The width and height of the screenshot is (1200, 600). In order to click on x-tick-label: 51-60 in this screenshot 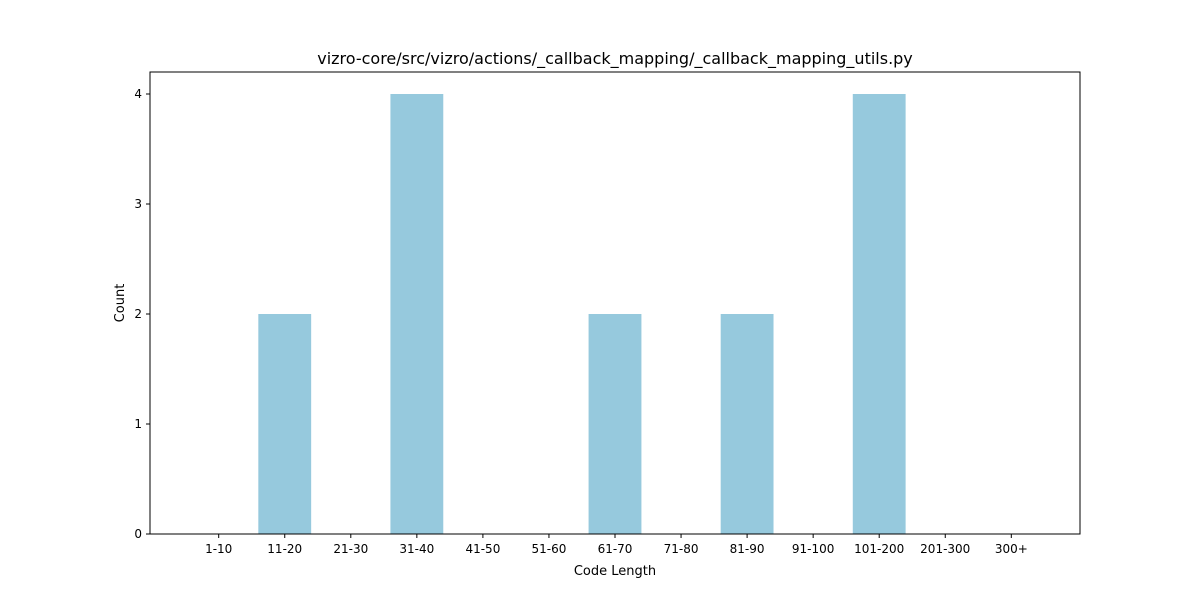, I will do `click(549, 549)`.